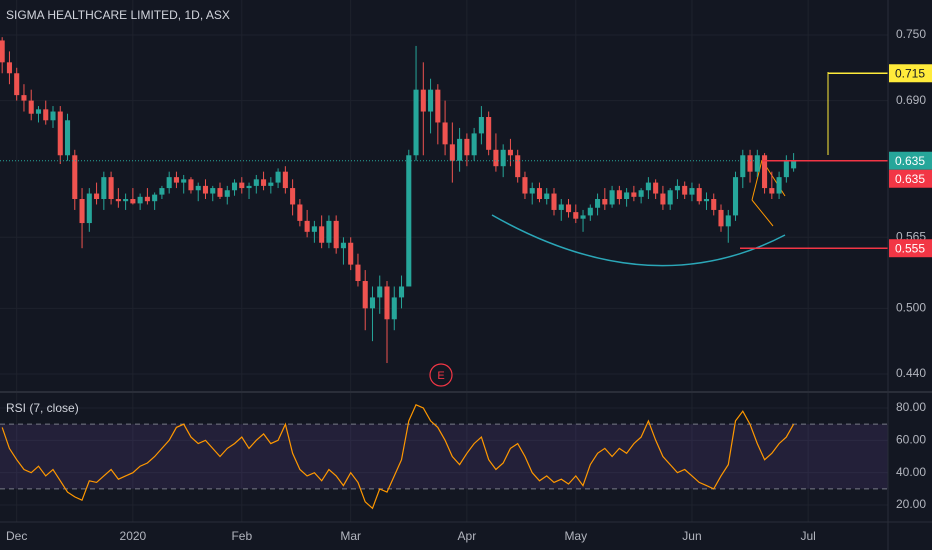 This screenshot has height=550, width=932. I want to click on y-tick-label: 60.00, so click(911, 440).